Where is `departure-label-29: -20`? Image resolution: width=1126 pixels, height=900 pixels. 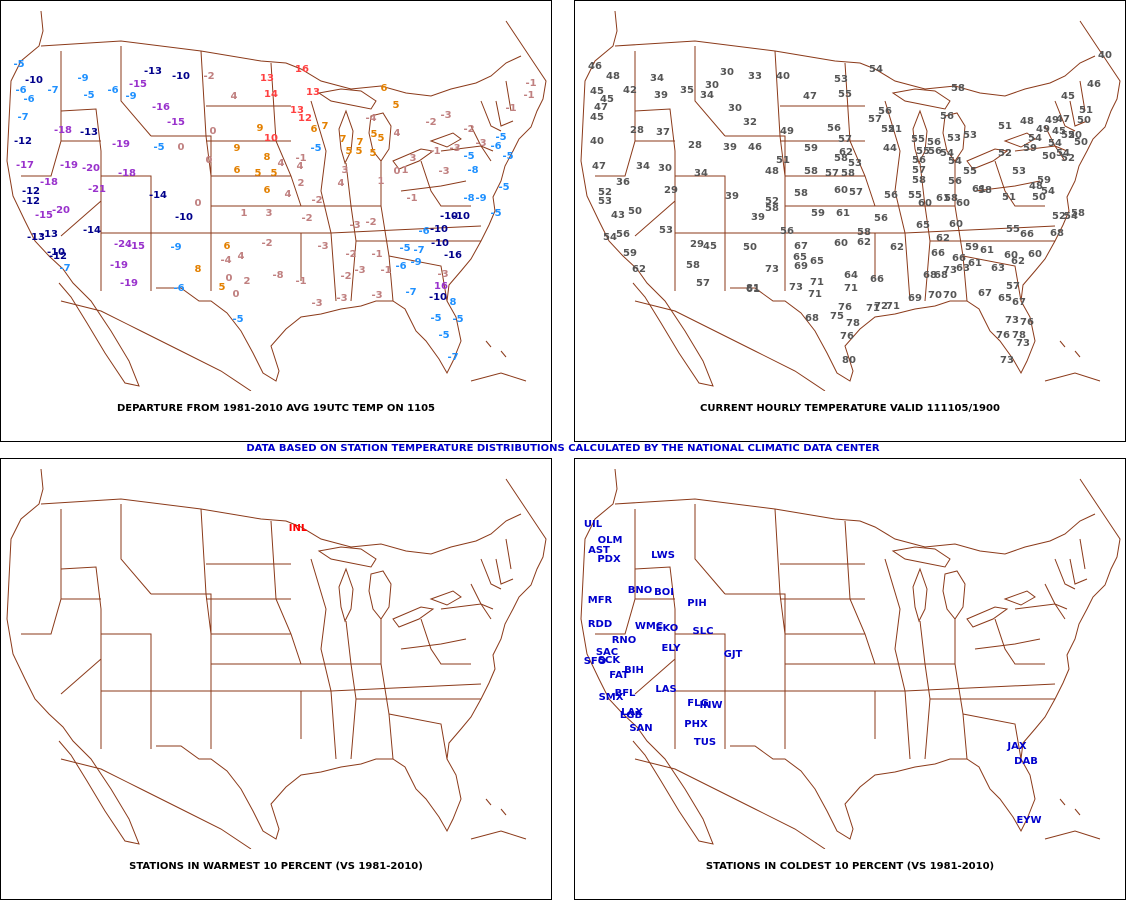 departure-label-29: -20 is located at coordinates (61, 210).